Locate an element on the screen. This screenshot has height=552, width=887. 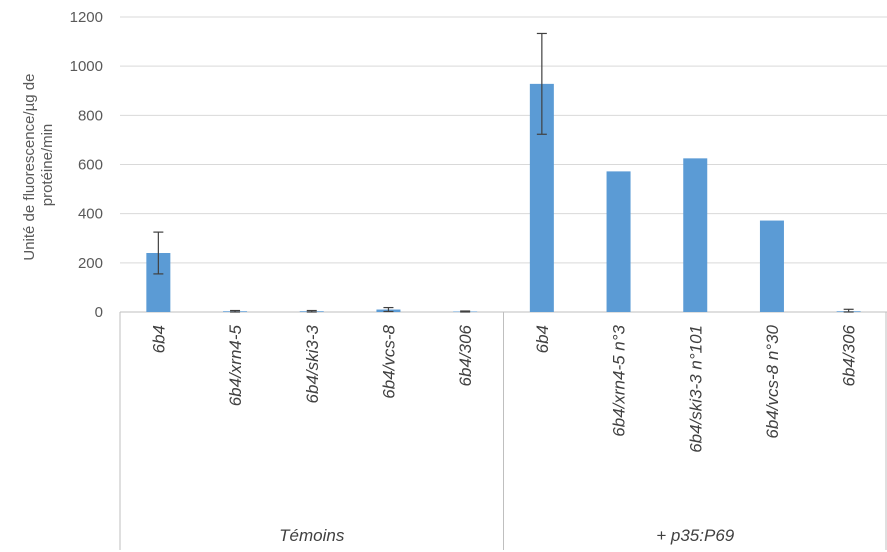
y-tick-label: 600 is located at coordinates (90, 165).